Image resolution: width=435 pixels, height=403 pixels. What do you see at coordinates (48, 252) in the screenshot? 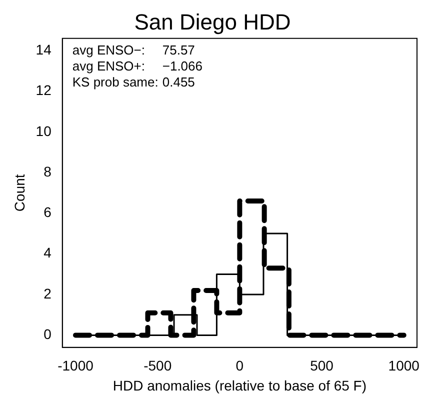
I see `y-tick-label: 4` at bounding box center [48, 252].